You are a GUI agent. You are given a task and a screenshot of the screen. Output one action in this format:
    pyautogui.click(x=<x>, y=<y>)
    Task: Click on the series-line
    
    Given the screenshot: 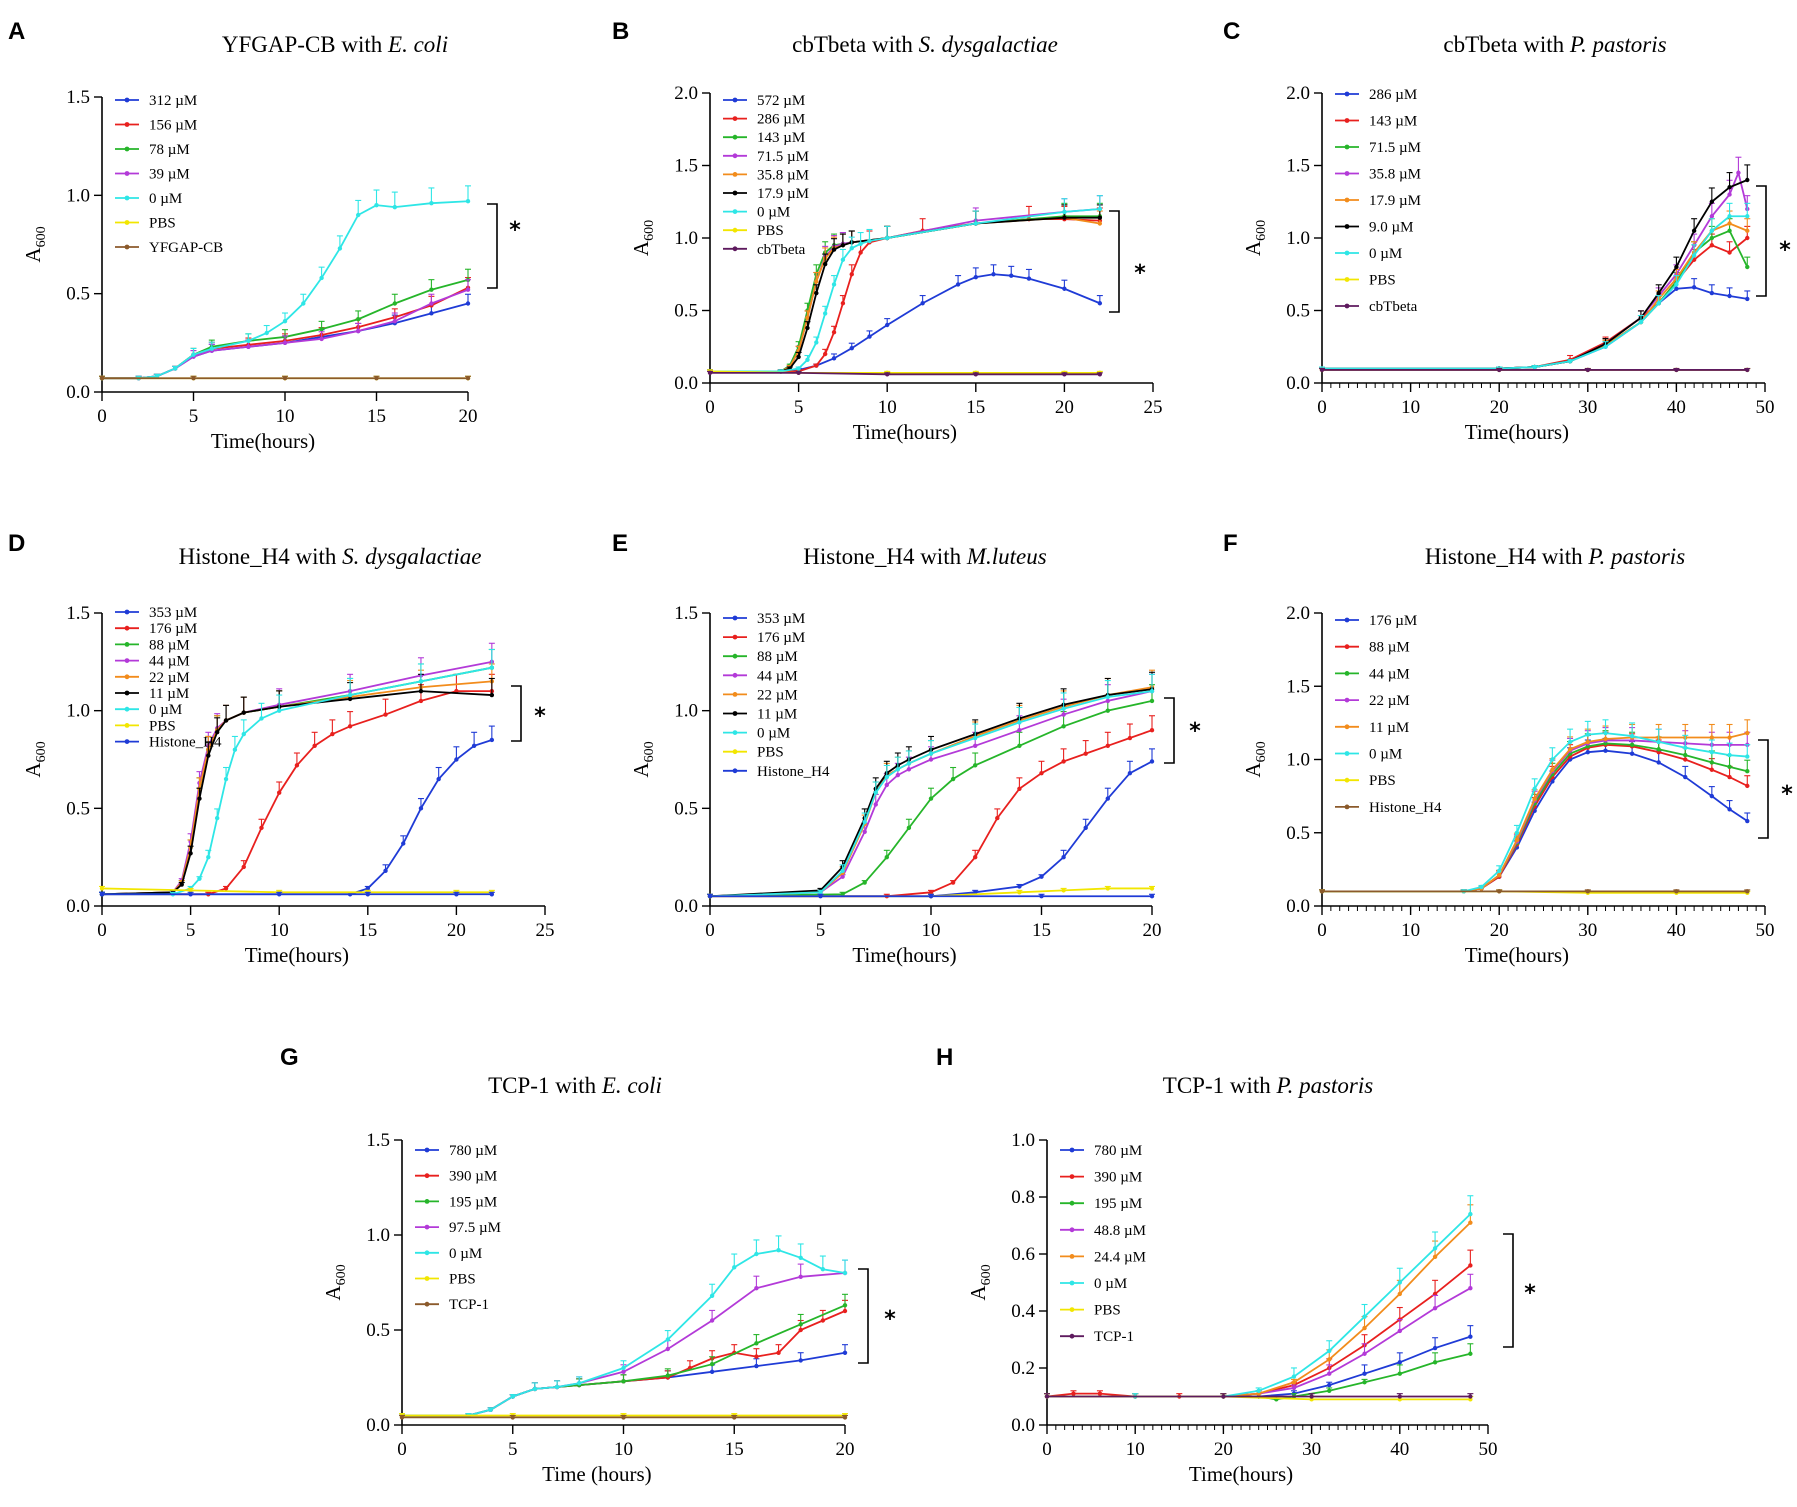 What is the action you would take?
    pyautogui.click(x=1535, y=812)
    